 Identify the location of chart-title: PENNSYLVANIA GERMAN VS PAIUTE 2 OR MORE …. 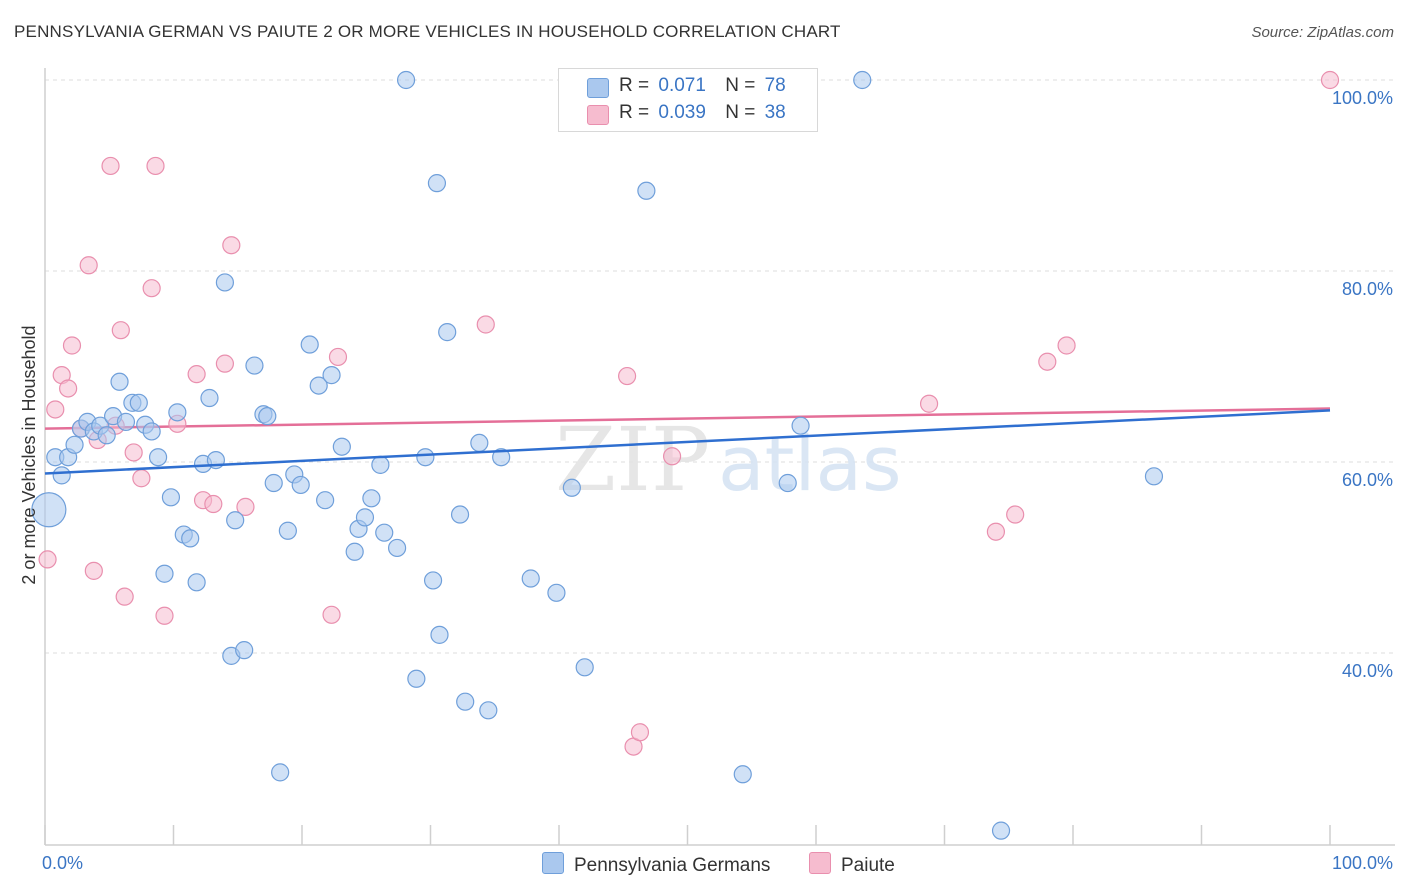
(427, 31).